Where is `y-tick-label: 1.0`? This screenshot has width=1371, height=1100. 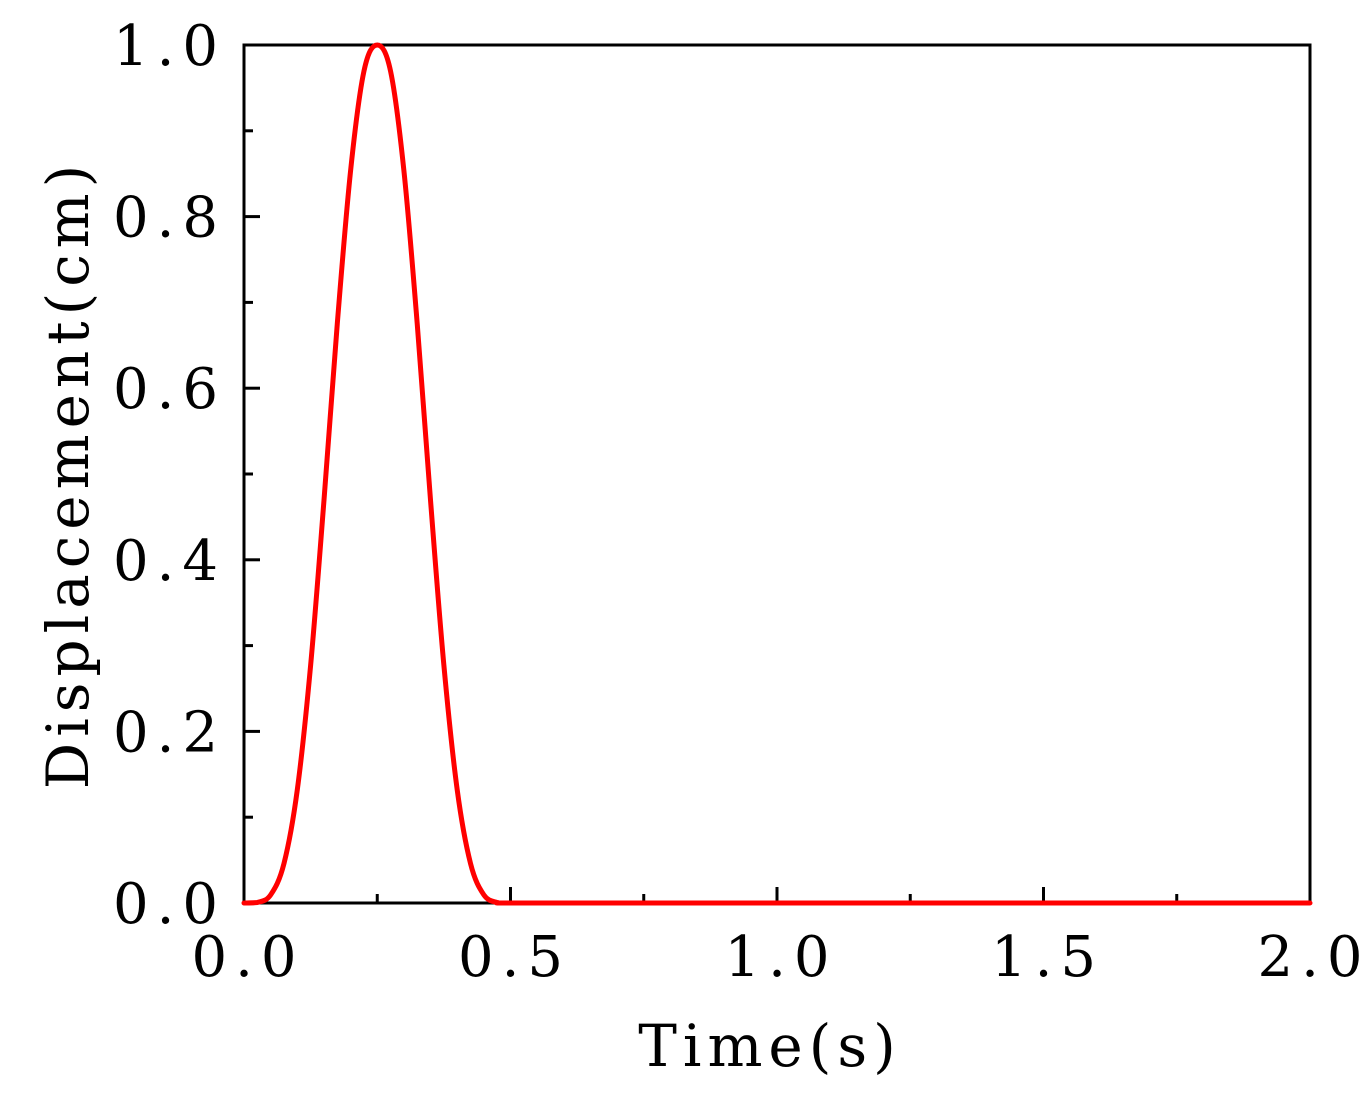
y-tick-label: 1.0 is located at coordinates (169, 46).